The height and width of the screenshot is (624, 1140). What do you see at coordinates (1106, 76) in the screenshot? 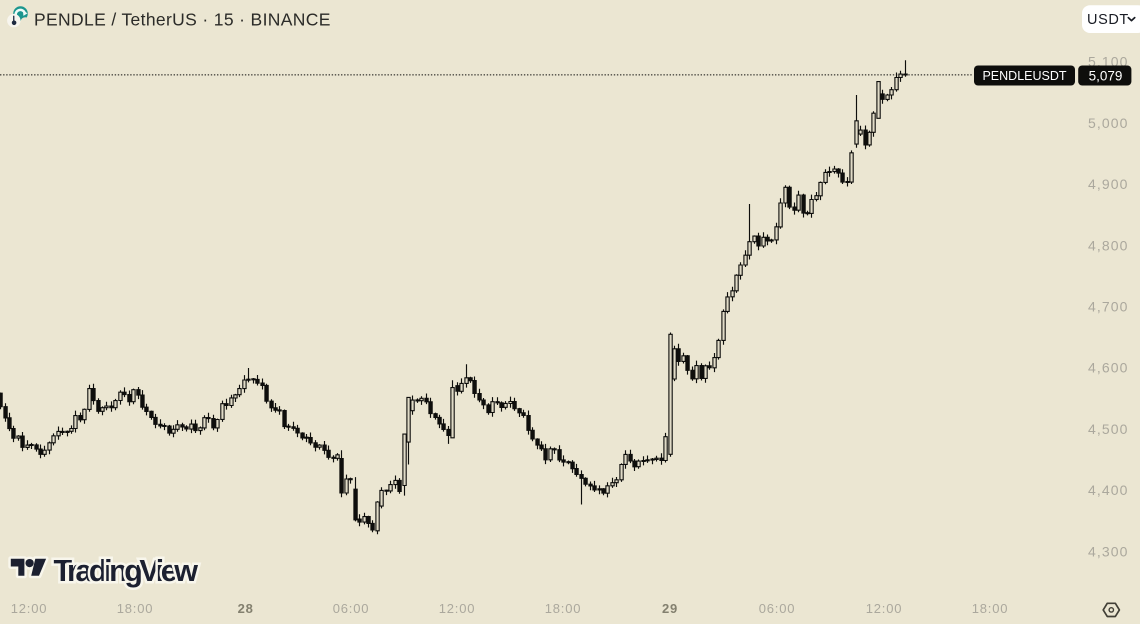
I see `svg-text: 5,079` at bounding box center [1106, 76].